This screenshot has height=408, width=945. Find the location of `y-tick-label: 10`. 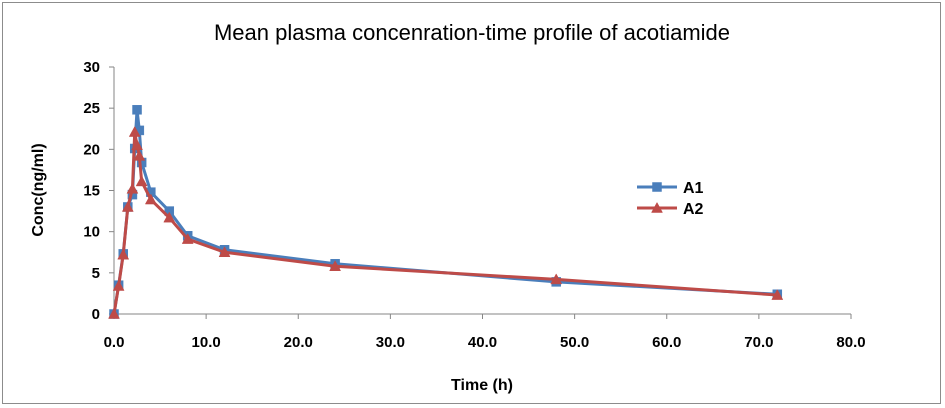

y-tick-label: 10 is located at coordinates (91, 232).